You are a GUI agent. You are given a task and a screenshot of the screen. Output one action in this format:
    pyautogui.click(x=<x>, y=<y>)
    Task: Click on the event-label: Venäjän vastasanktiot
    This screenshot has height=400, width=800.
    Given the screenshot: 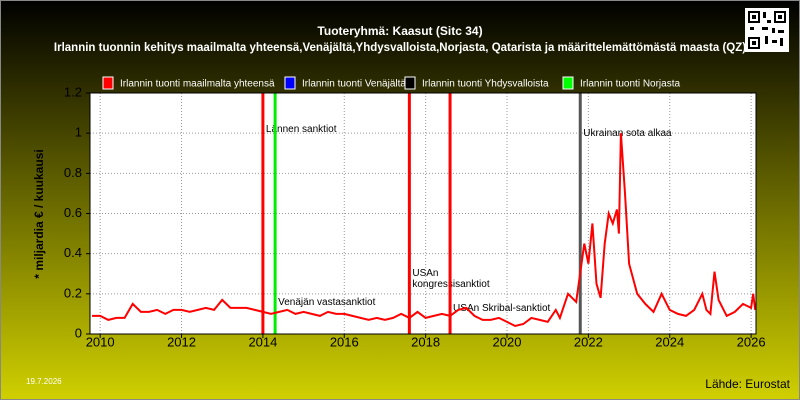 What is the action you would take?
    pyautogui.click(x=327, y=302)
    